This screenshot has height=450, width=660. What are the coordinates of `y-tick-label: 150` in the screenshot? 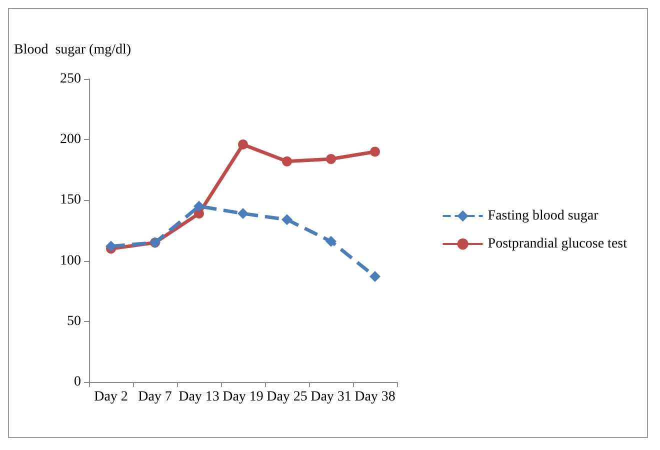 It's located at (70, 200).